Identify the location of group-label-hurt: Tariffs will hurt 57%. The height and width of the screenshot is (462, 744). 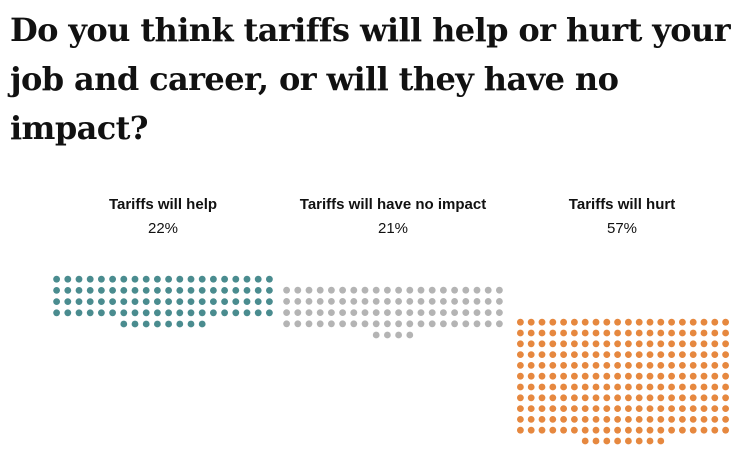
(622, 217).